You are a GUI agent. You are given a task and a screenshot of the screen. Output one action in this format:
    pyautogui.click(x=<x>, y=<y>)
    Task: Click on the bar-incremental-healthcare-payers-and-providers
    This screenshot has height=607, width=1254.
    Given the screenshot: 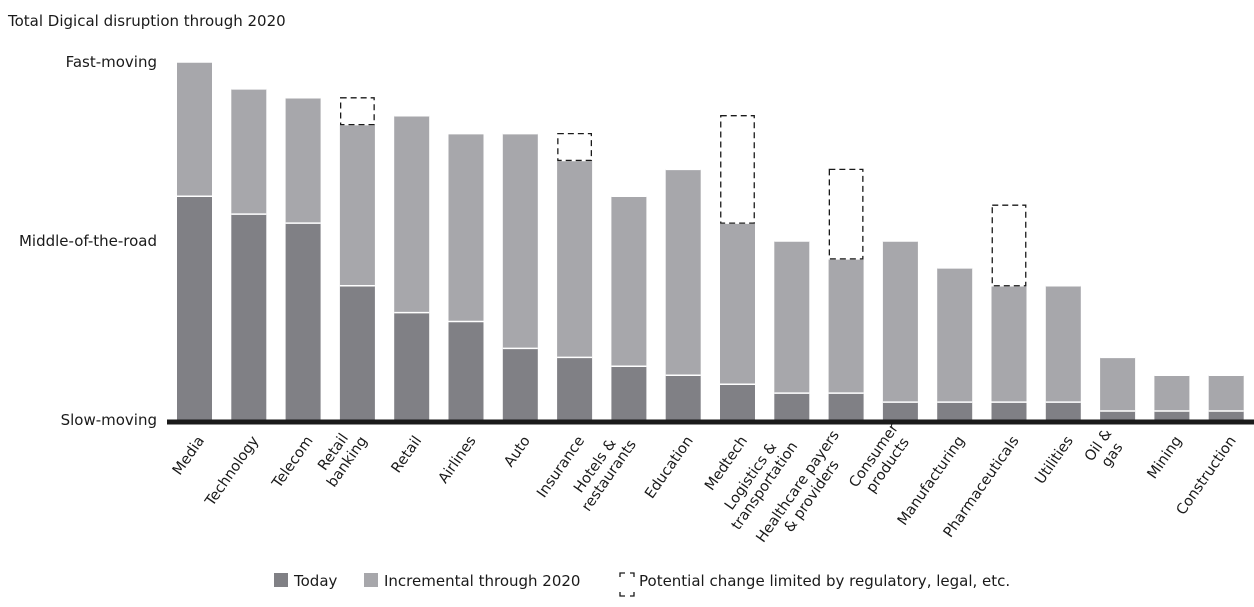 What is the action you would take?
    pyautogui.click(x=846, y=326)
    